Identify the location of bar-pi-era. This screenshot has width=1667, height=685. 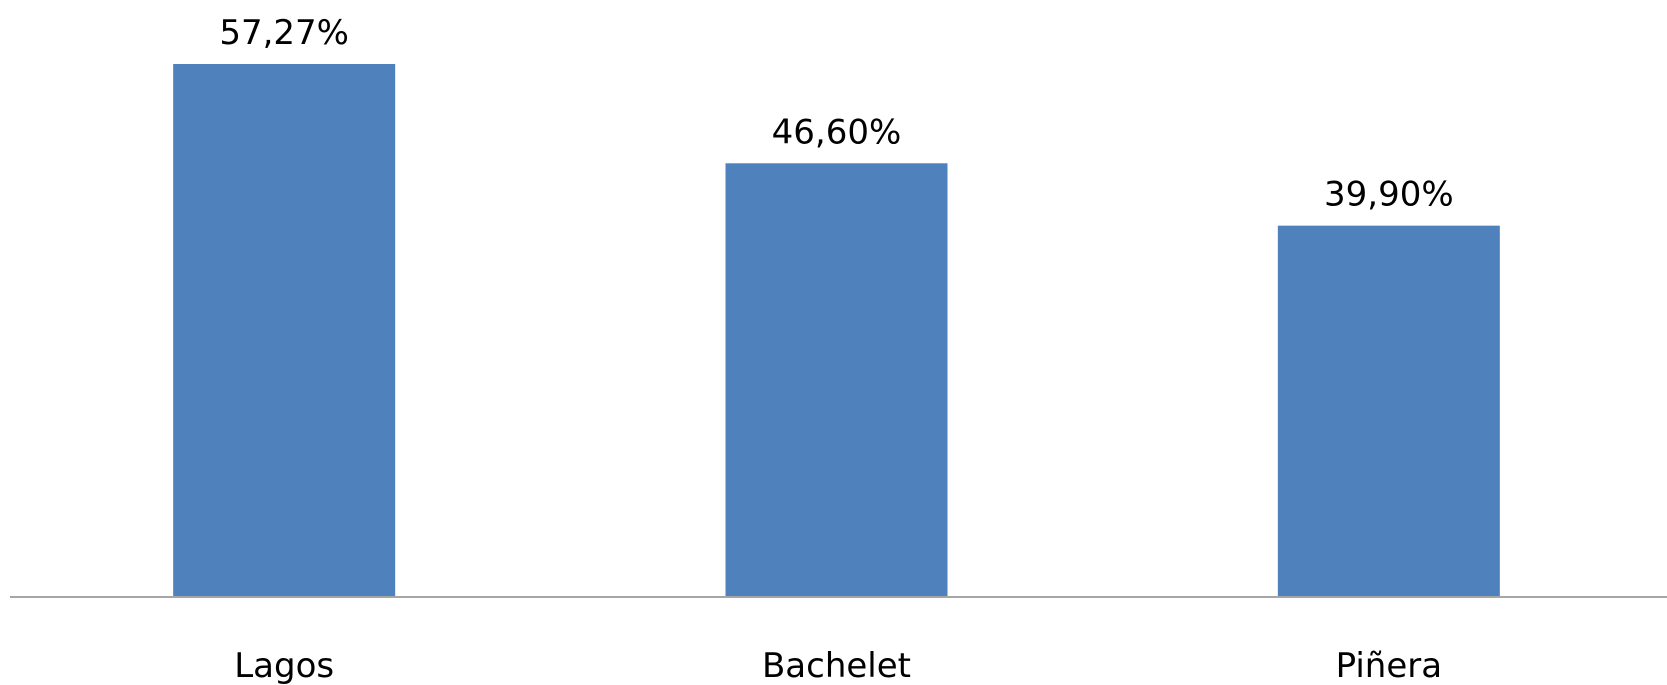
(1388, 411).